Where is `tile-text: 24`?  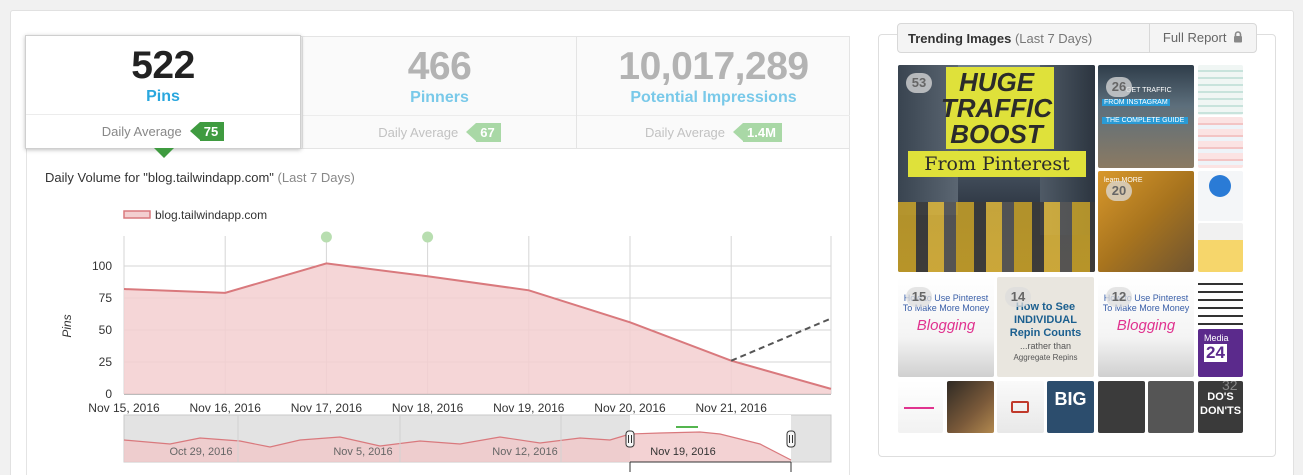
tile-text: 24 is located at coordinates (1215, 352).